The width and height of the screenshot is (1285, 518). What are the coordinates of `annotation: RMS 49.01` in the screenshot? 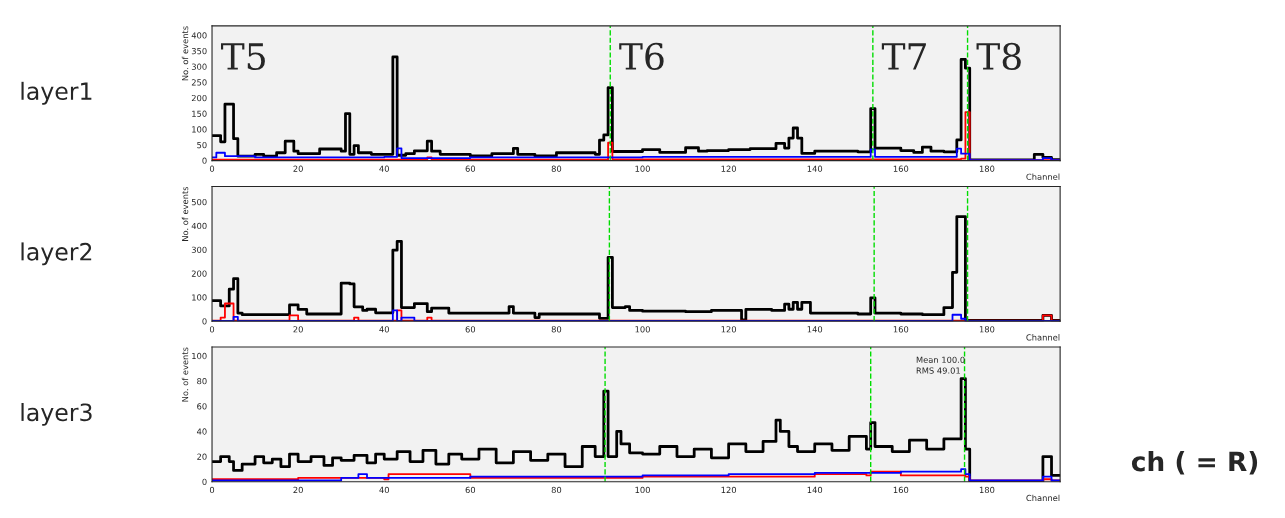 It's located at (938, 370).